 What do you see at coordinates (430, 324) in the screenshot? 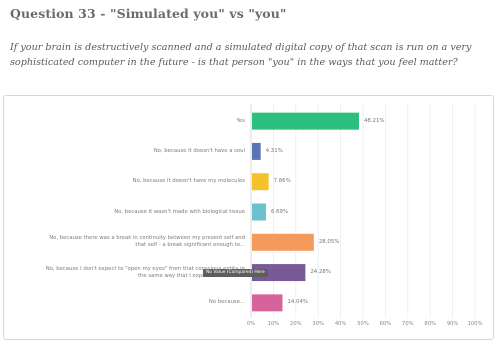
I see `x-tick-label: 80%` at bounding box center [430, 324].